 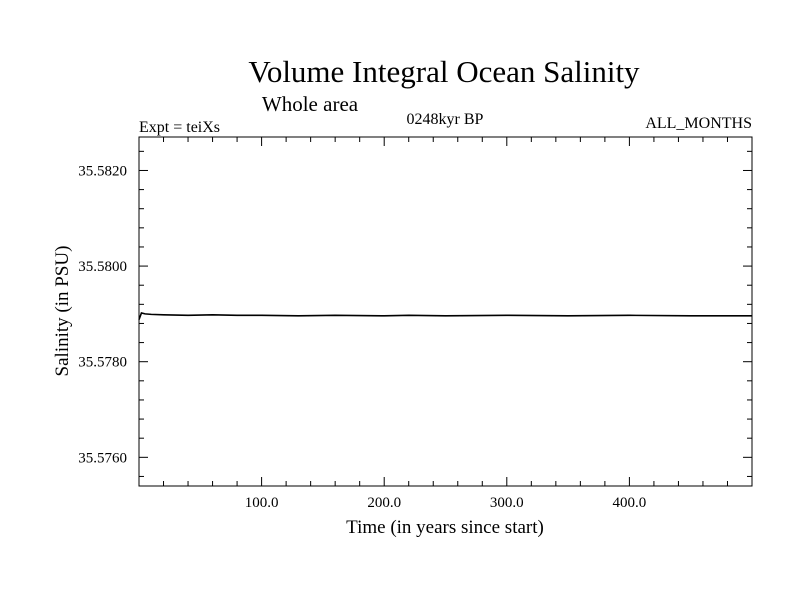 What do you see at coordinates (179, 127) in the screenshot?
I see `annotation-experiment: Expt = teiXs` at bounding box center [179, 127].